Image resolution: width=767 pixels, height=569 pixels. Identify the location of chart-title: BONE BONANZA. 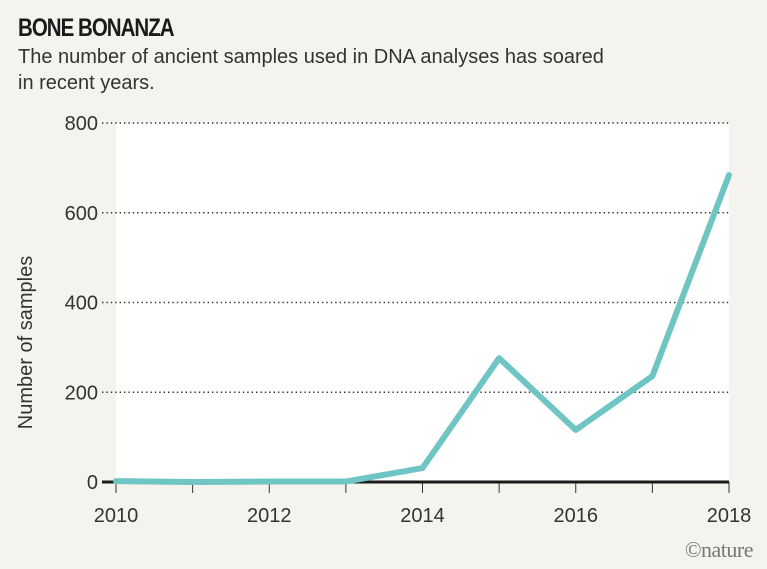
(96, 28).